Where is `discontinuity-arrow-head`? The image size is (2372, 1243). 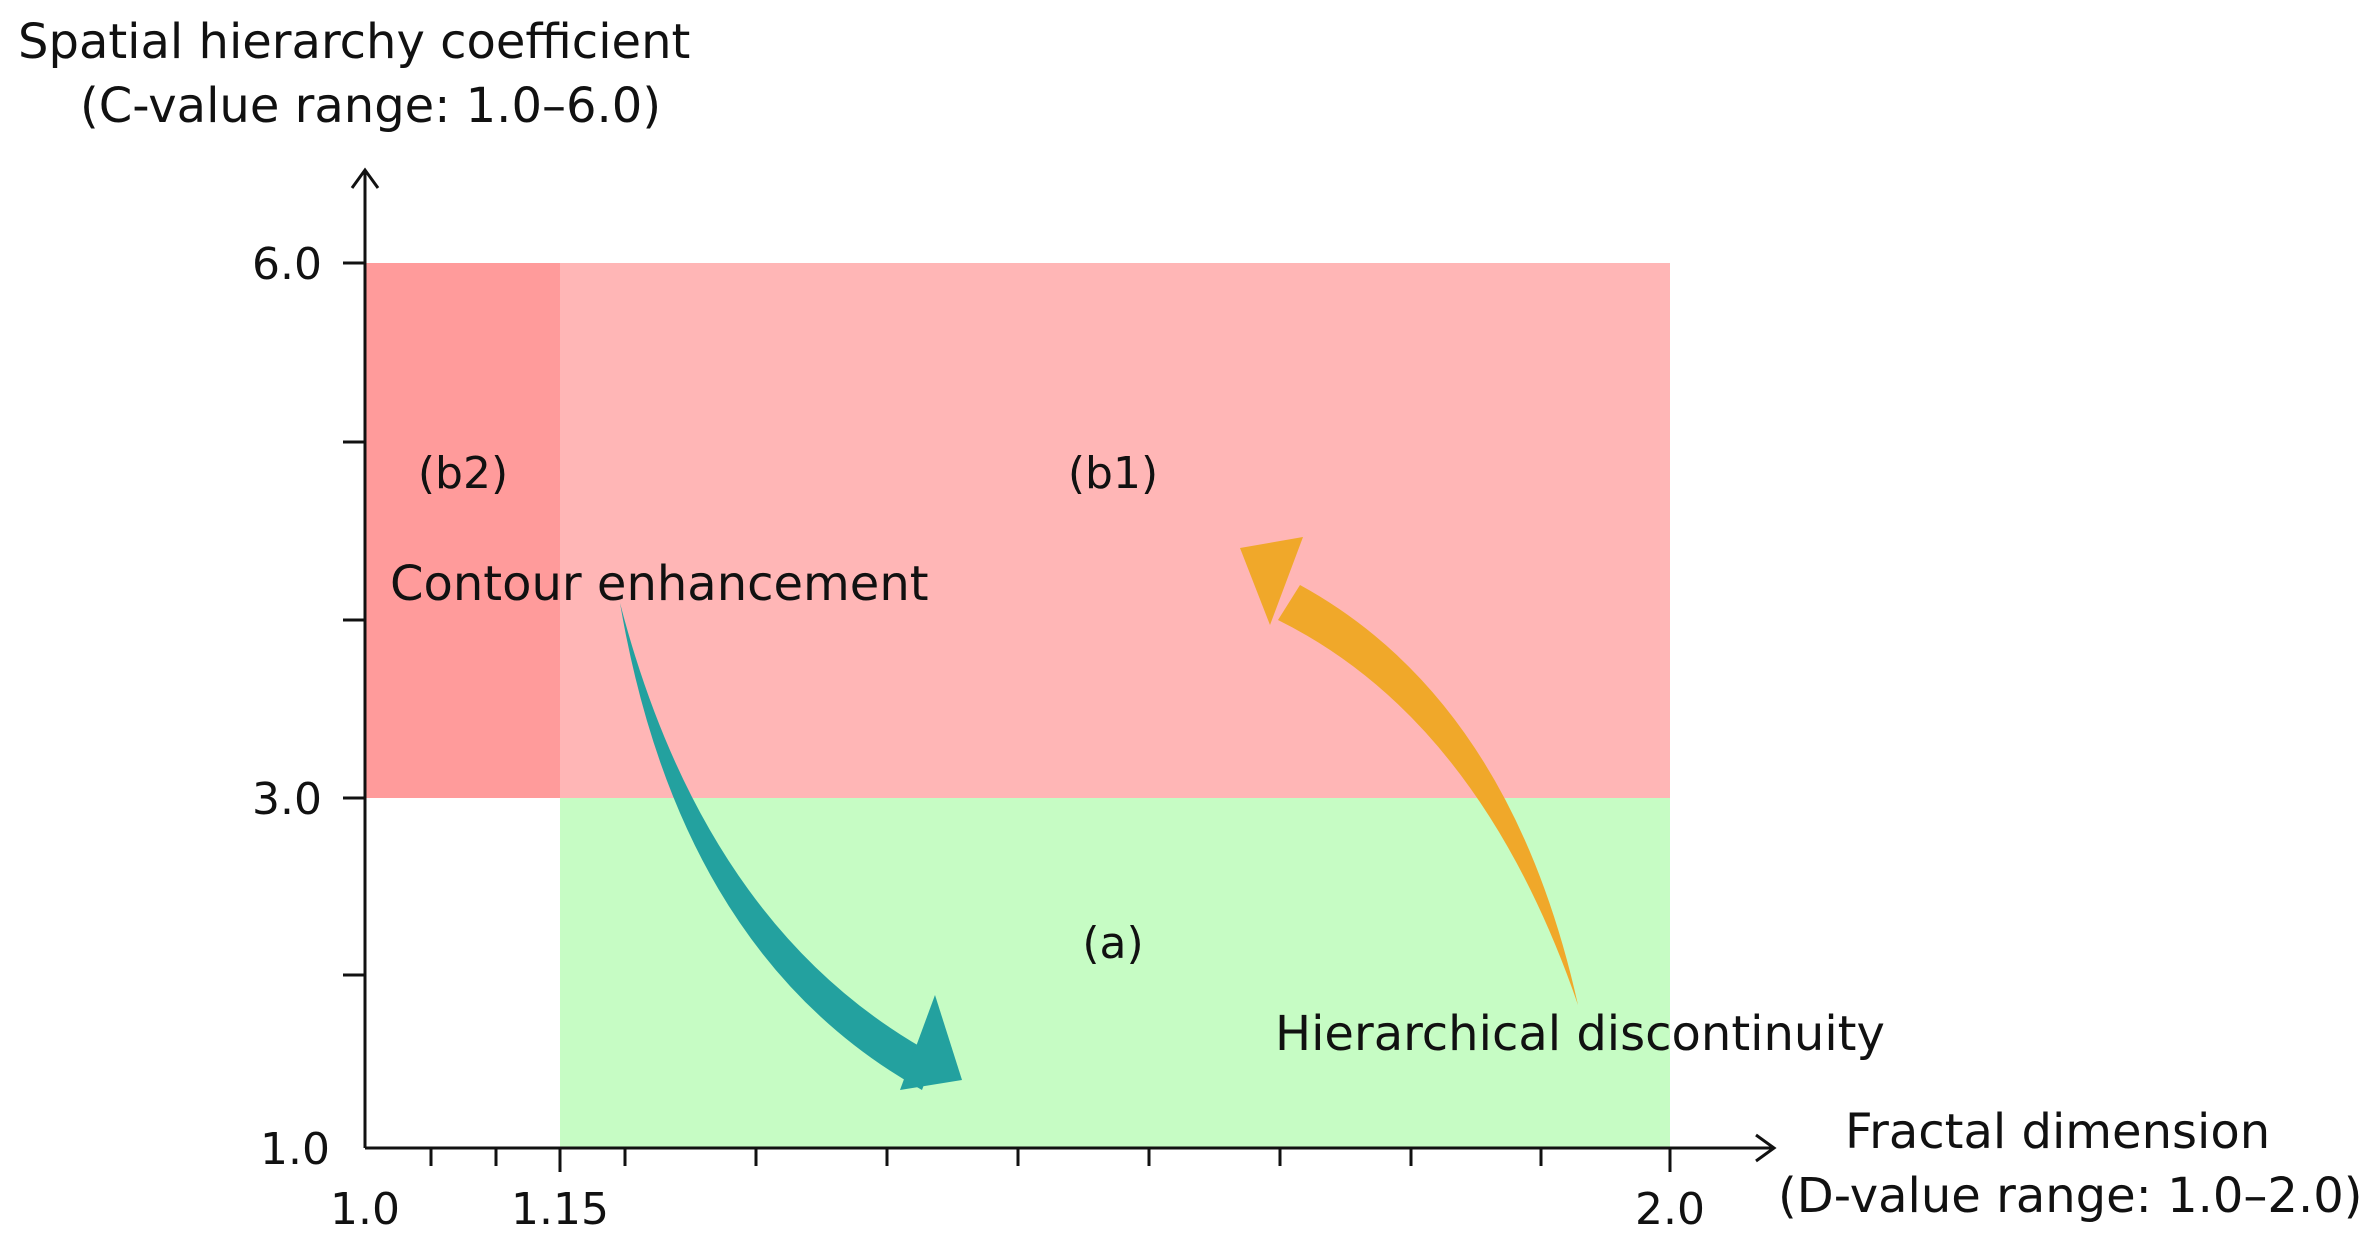 discontinuity-arrow-head is located at coordinates (1271, 581).